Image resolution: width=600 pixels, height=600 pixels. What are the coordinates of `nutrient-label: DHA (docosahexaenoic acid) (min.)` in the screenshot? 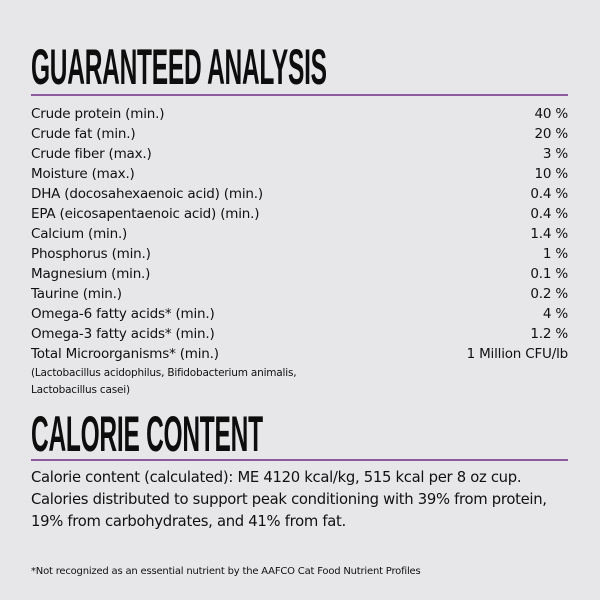 It's located at (147, 194).